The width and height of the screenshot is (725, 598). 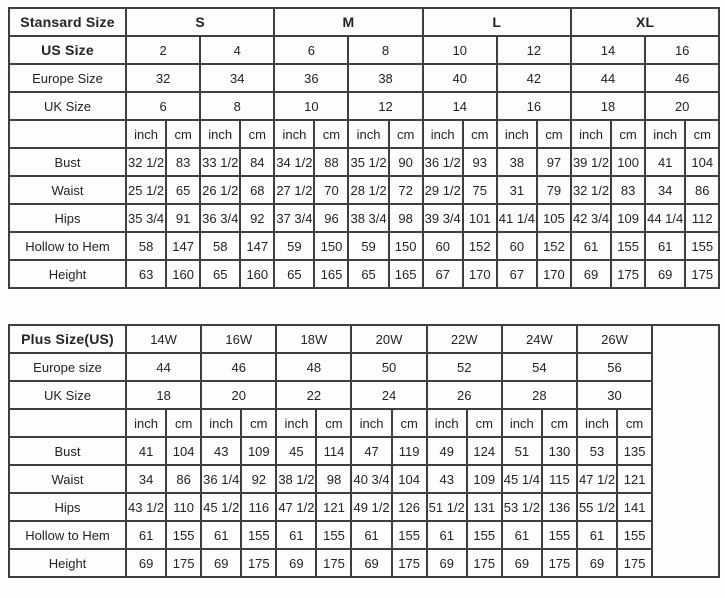 What do you see at coordinates (294, 190) in the screenshot?
I see `measure-value-cell: 27 1/2` at bounding box center [294, 190].